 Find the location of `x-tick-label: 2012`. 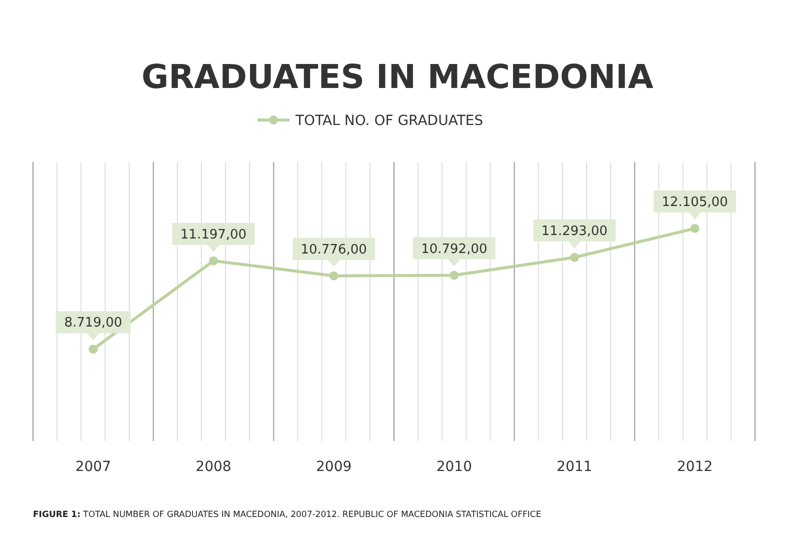

x-tick-label: 2012 is located at coordinates (695, 467).